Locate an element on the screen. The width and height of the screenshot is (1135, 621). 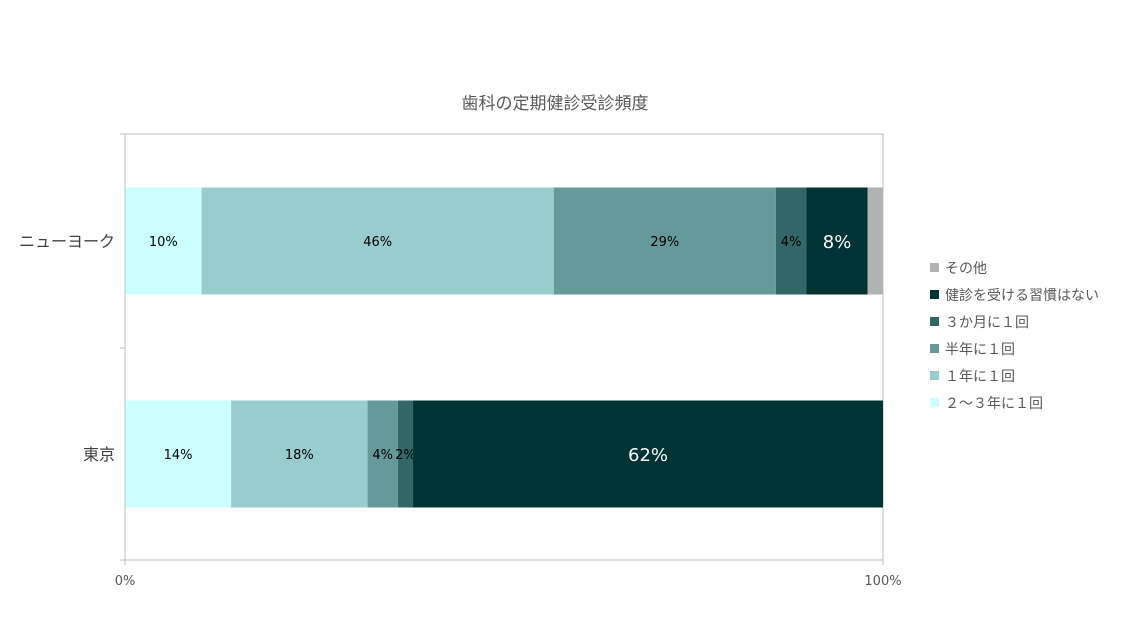
data-label-1-1: 18% is located at coordinates (299, 455).